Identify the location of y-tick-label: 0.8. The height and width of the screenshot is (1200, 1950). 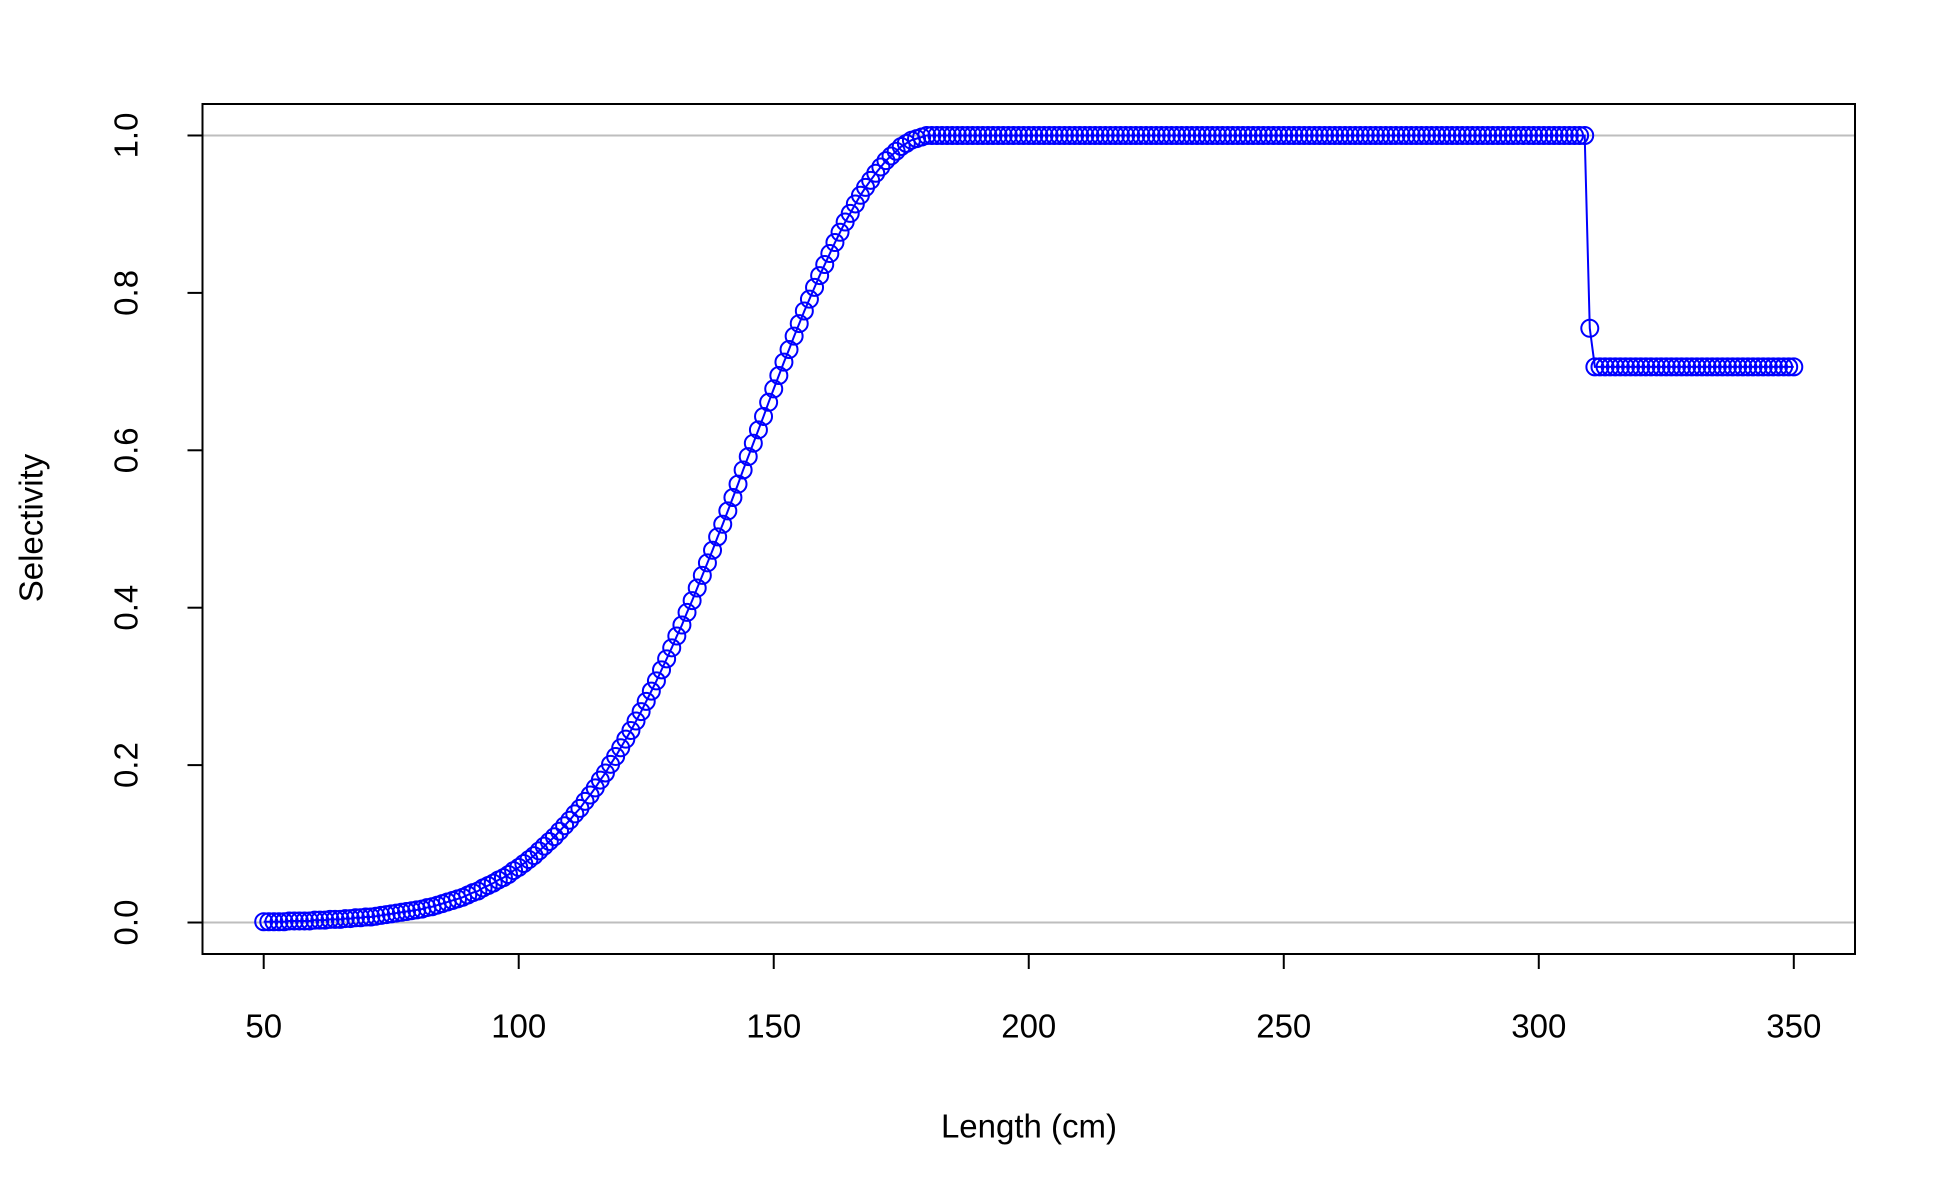
(126, 293).